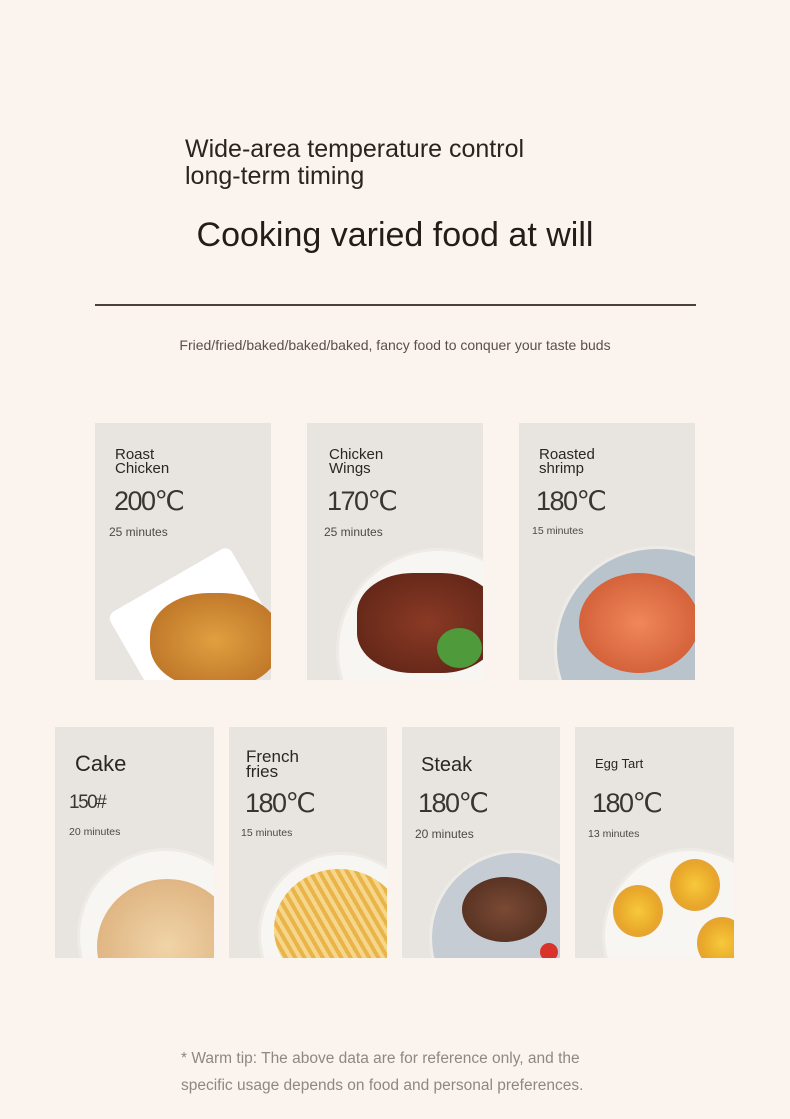 The width and height of the screenshot is (790, 1119). Describe the element at coordinates (614, 834) in the screenshot. I see `food-time: 13 minutes` at that location.